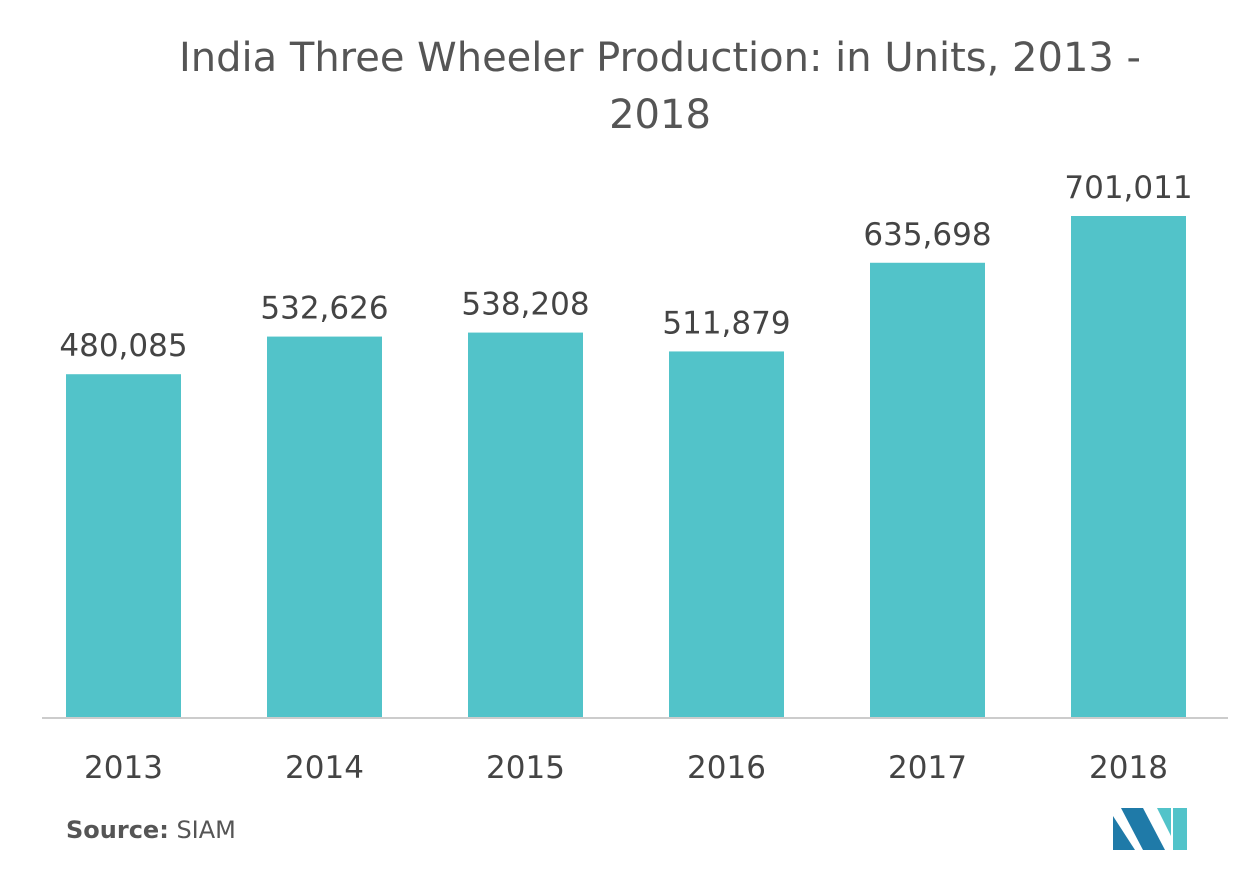  Describe the element at coordinates (123, 546) in the screenshot. I see `bar-2013` at that location.